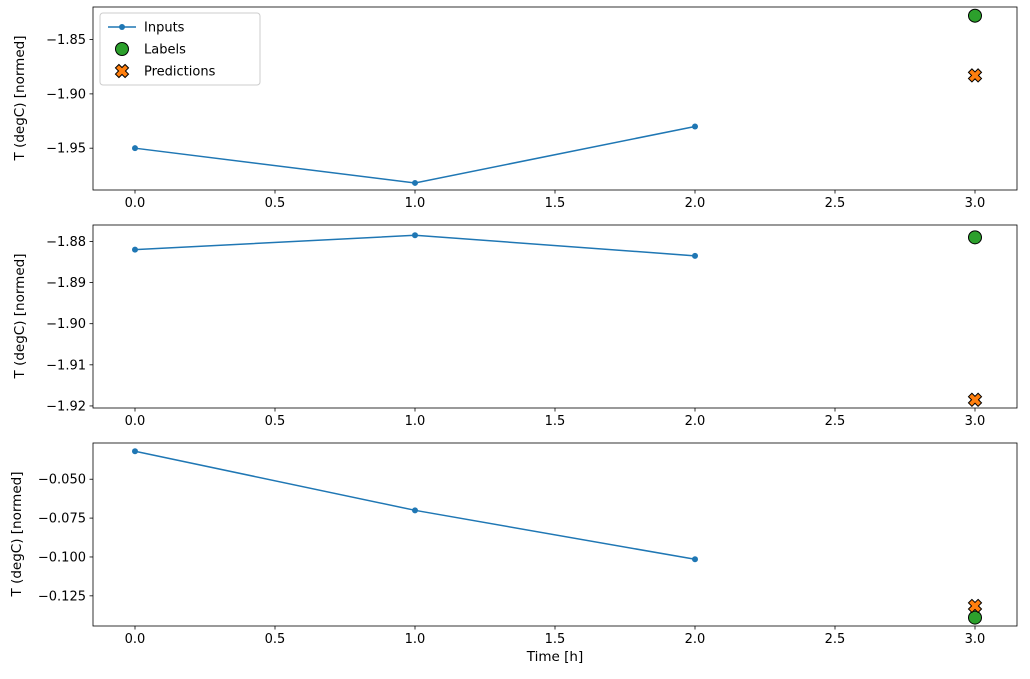 This screenshot has width=1030, height=679. I want to click on legend-item-inputs: Inputs, so click(146, 28).